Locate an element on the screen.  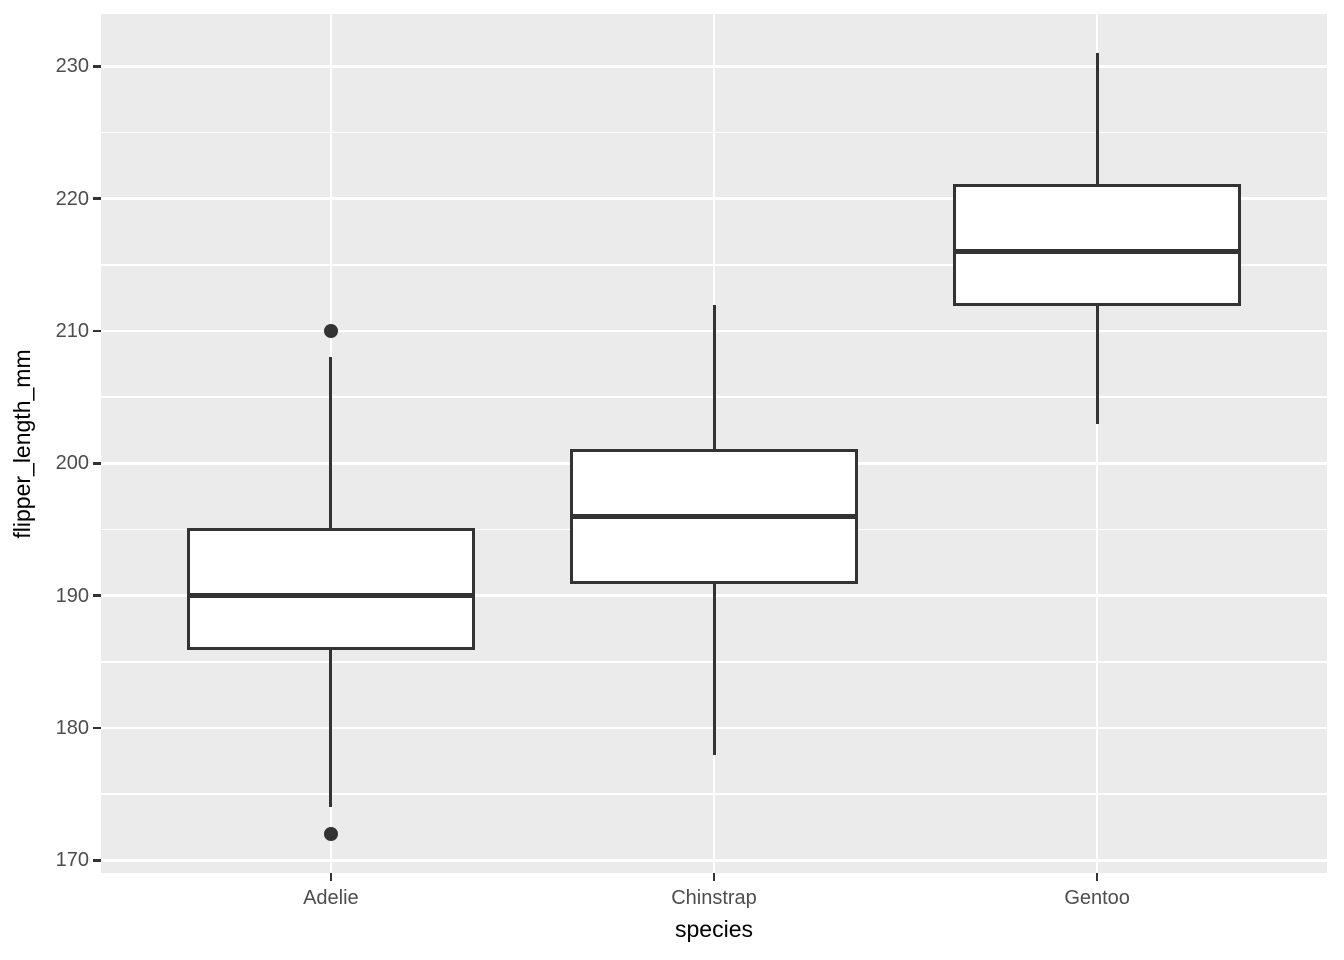
box-gentoo is located at coordinates (1097, 244).